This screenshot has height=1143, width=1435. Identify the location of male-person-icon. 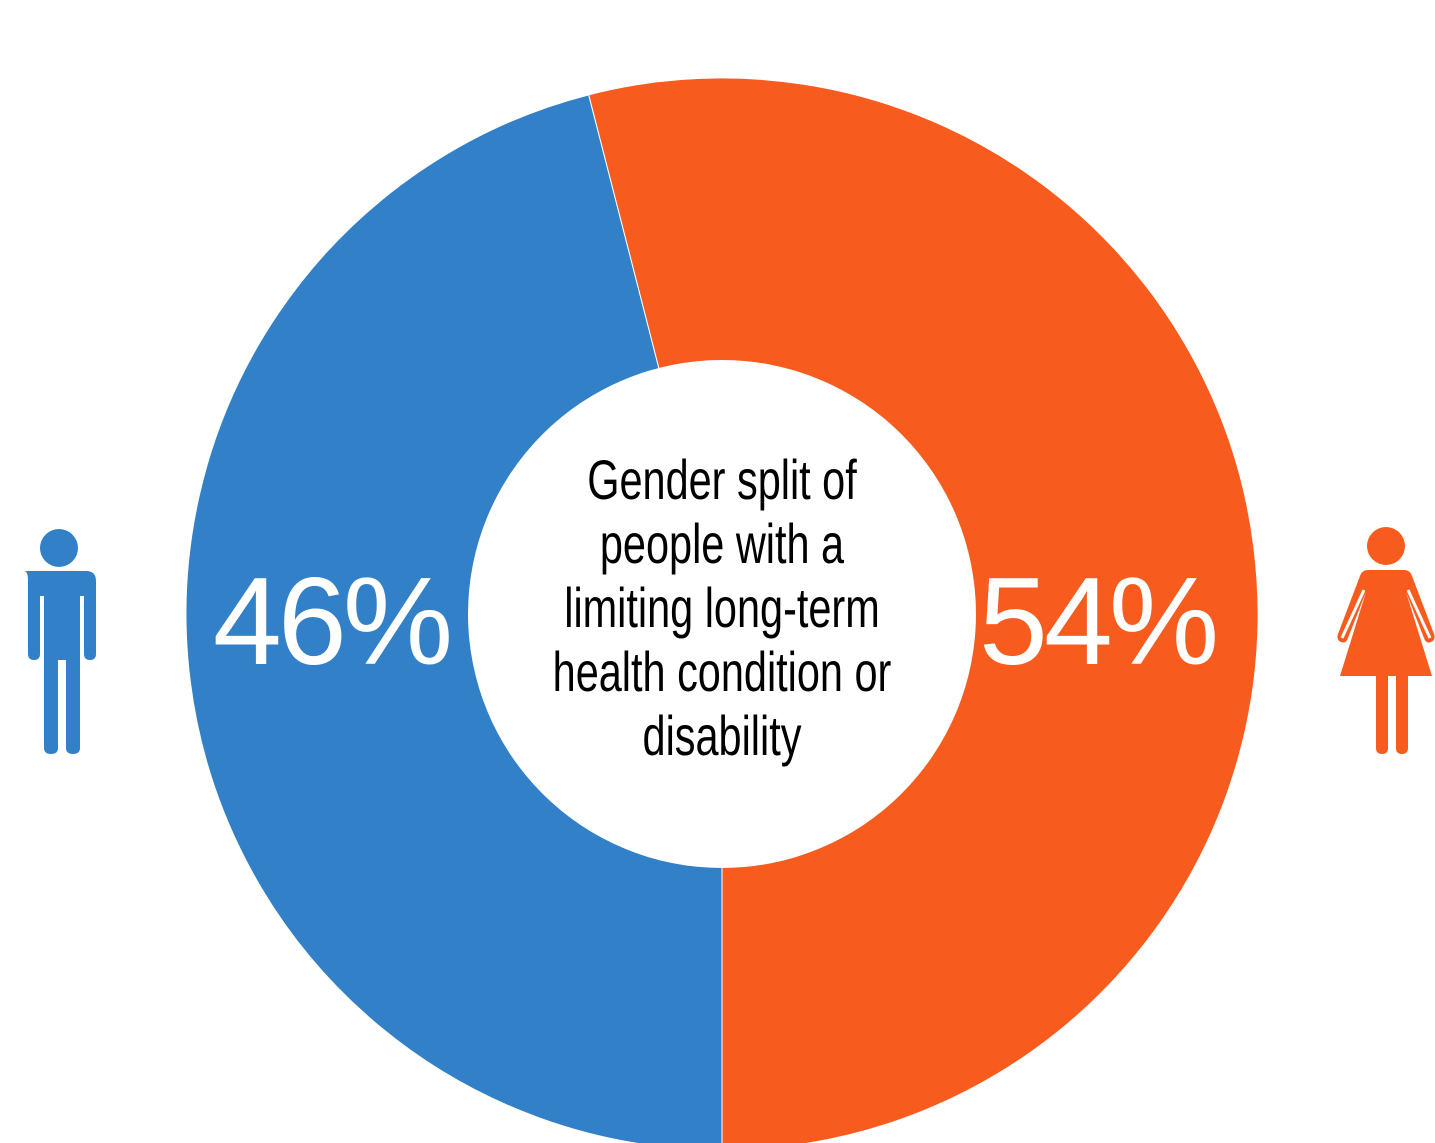
(60, 641).